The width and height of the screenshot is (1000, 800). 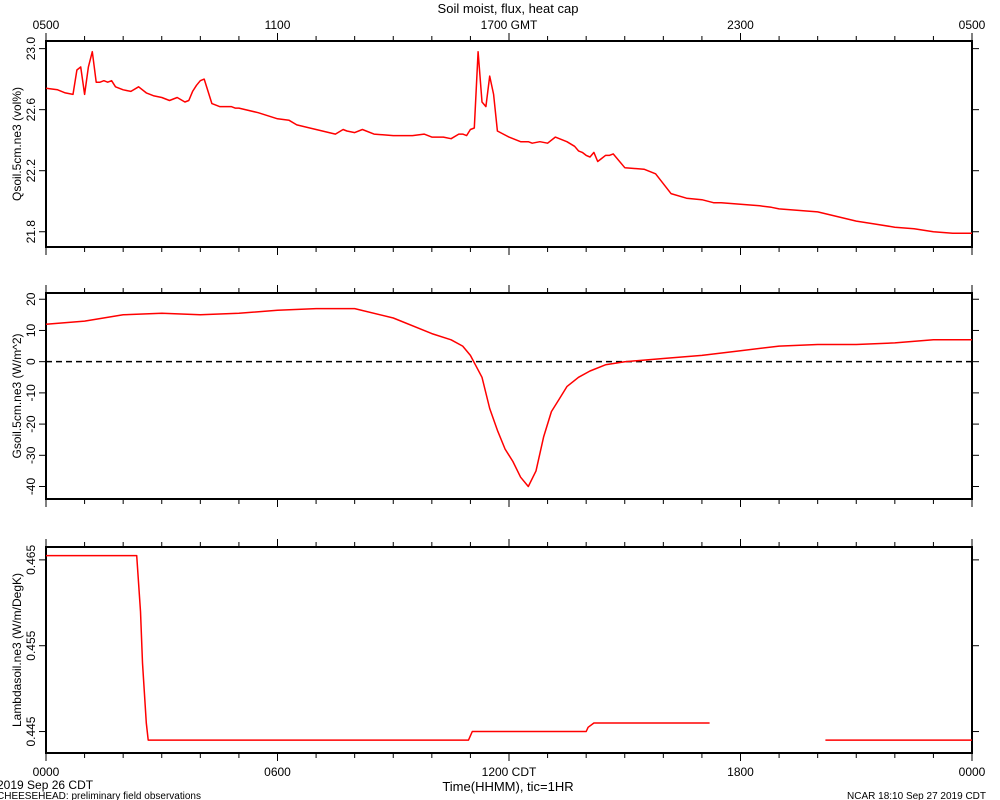 I want to click on bottom-tick-label: 0600, so click(x=277, y=772).